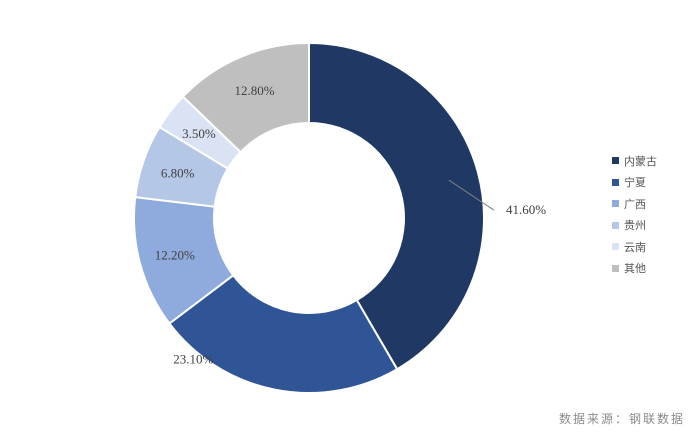 This screenshot has width=699, height=437. I want to click on data-label-yunnan: 3.50%, so click(199, 133).